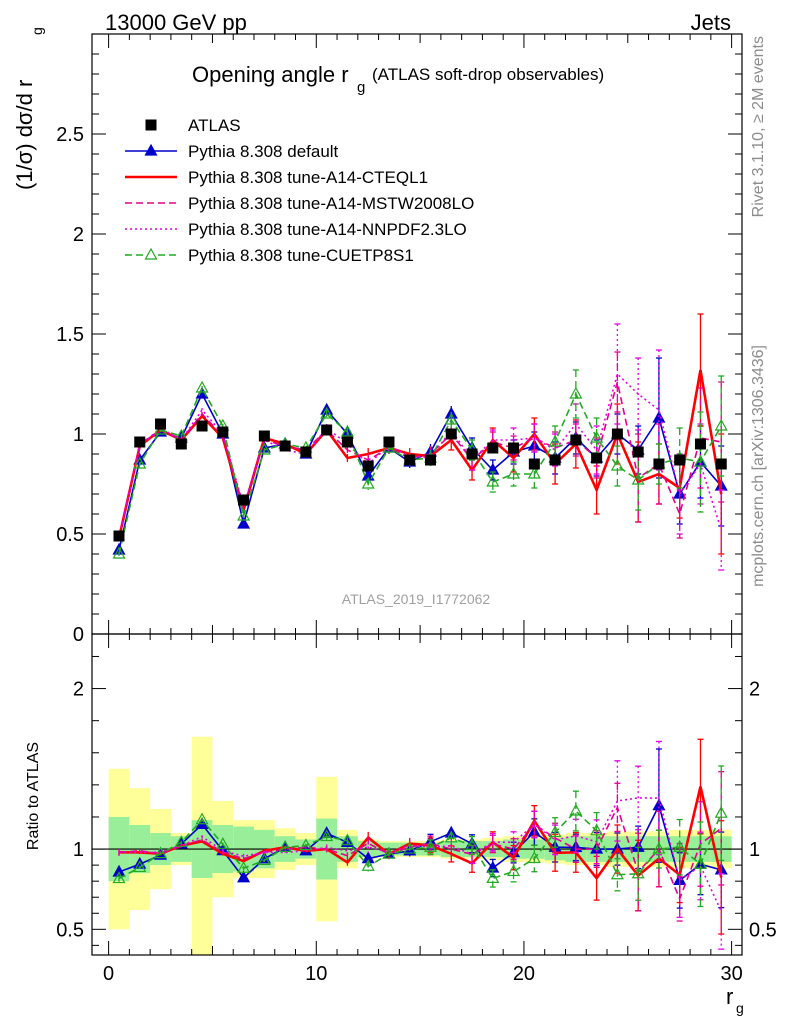 The width and height of the screenshot is (786, 1024). I want to click on title-rest: (ATLAS soft-drop observables), so click(488, 74).